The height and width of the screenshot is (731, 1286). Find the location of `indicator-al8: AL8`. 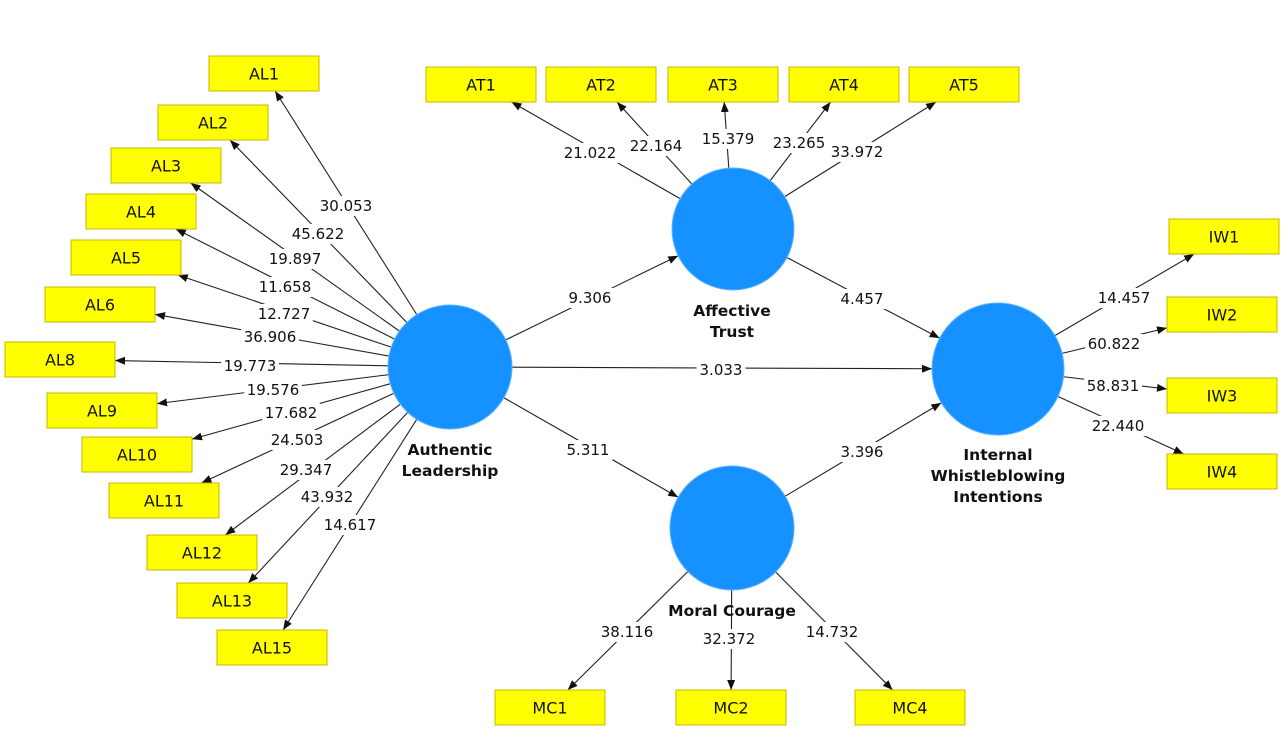

indicator-al8: AL8 is located at coordinates (60, 359).